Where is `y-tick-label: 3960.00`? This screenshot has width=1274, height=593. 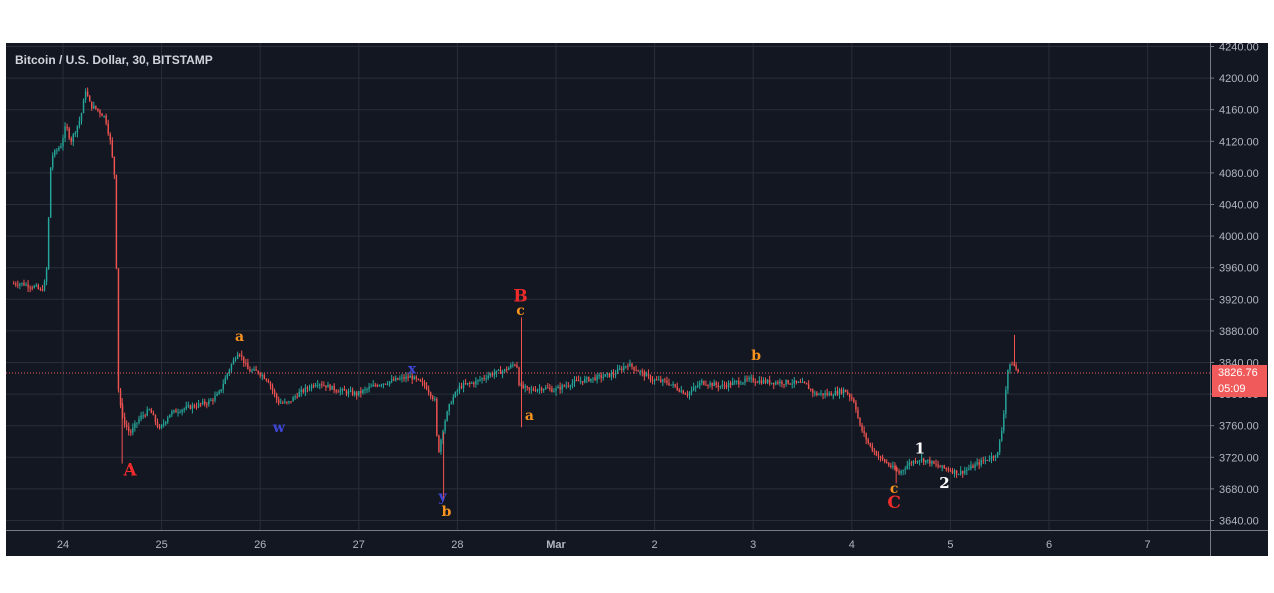
y-tick-label: 3960.00 is located at coordinates (1239, 269).